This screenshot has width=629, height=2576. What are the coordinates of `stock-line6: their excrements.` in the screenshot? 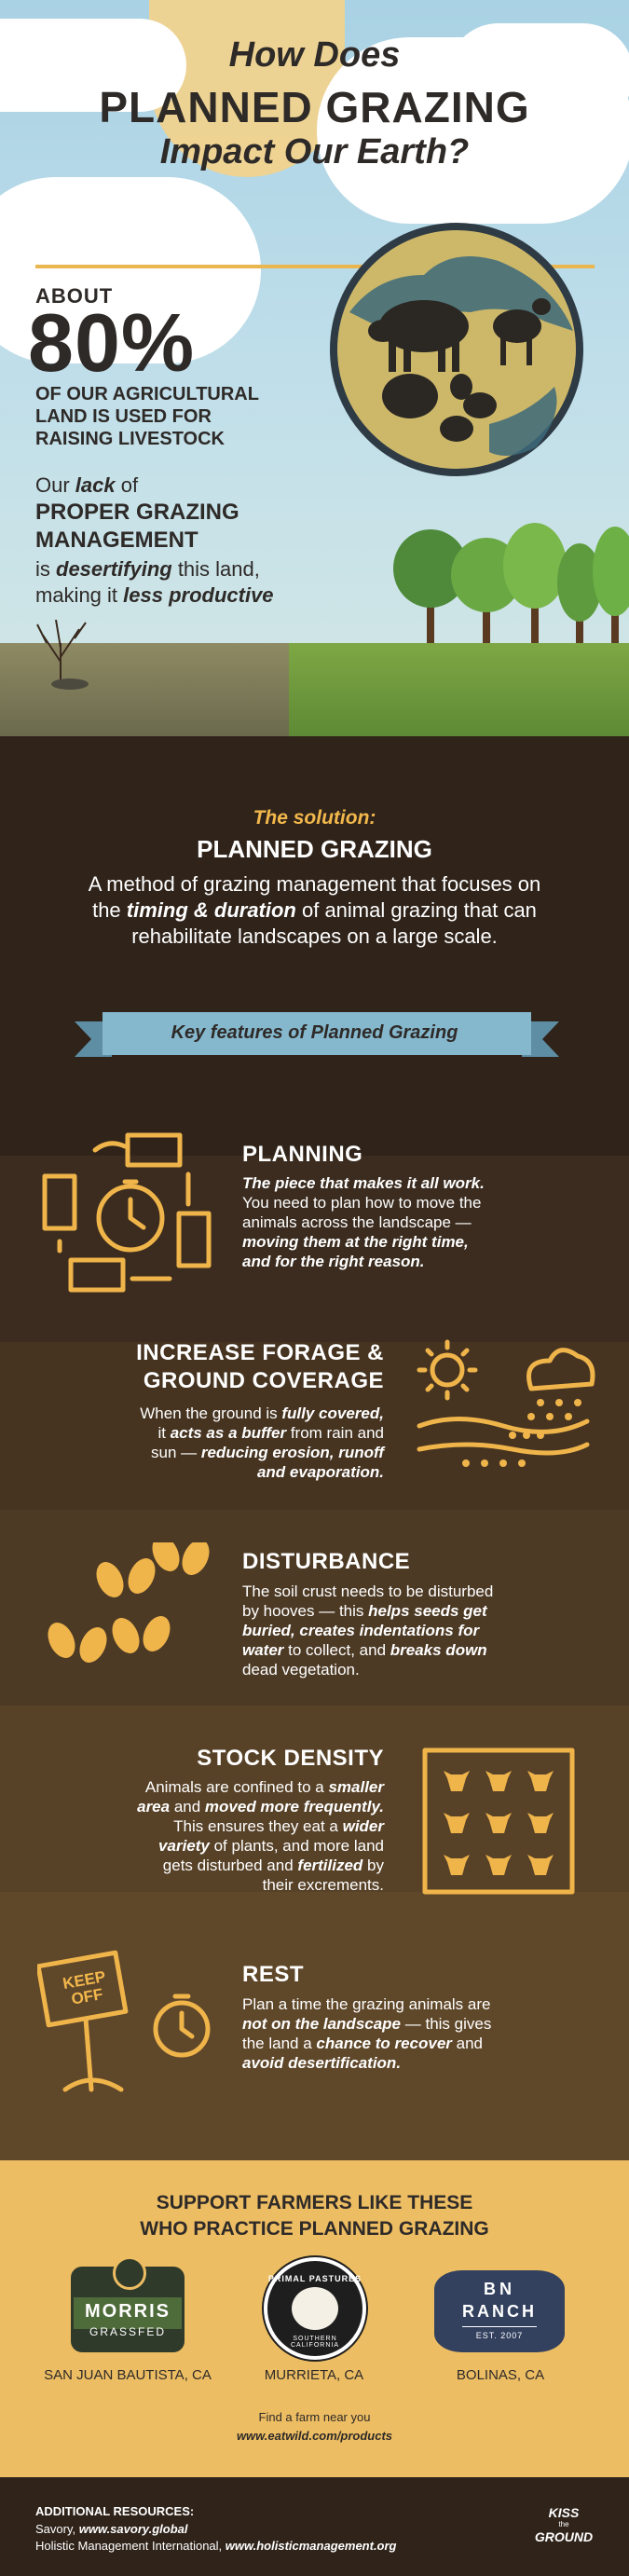 It's located at (323, 1885).